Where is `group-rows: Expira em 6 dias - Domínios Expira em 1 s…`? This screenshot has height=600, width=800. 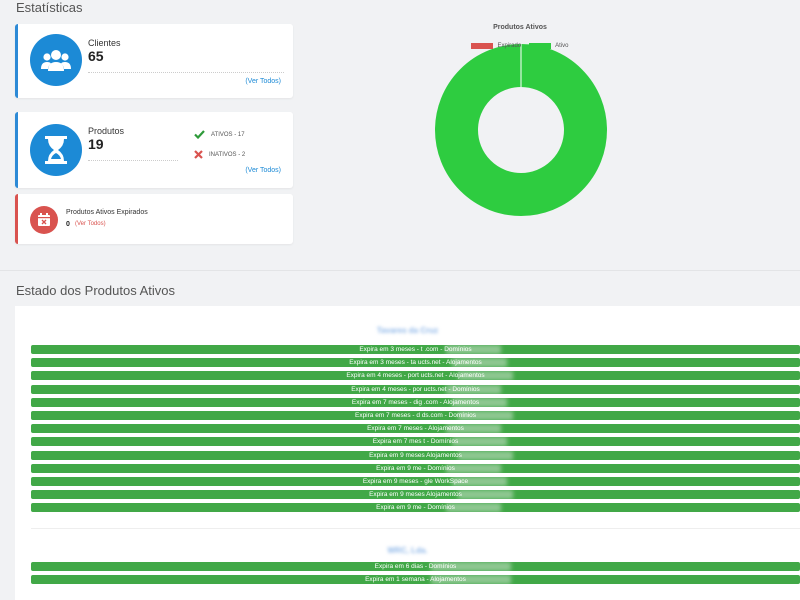 group-rows: Expira em 6 dias - Domínios Expira em 1 s… is located at coordinates (415, 575).